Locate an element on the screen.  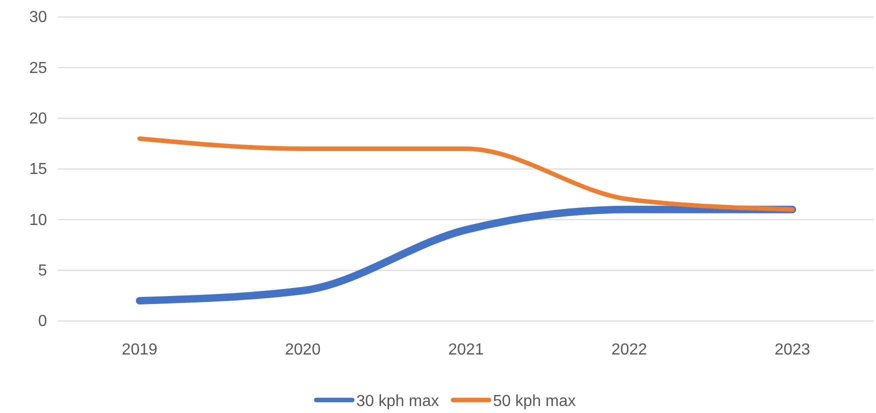
y-tick-label: 30 is located at coordinates (38, 17).